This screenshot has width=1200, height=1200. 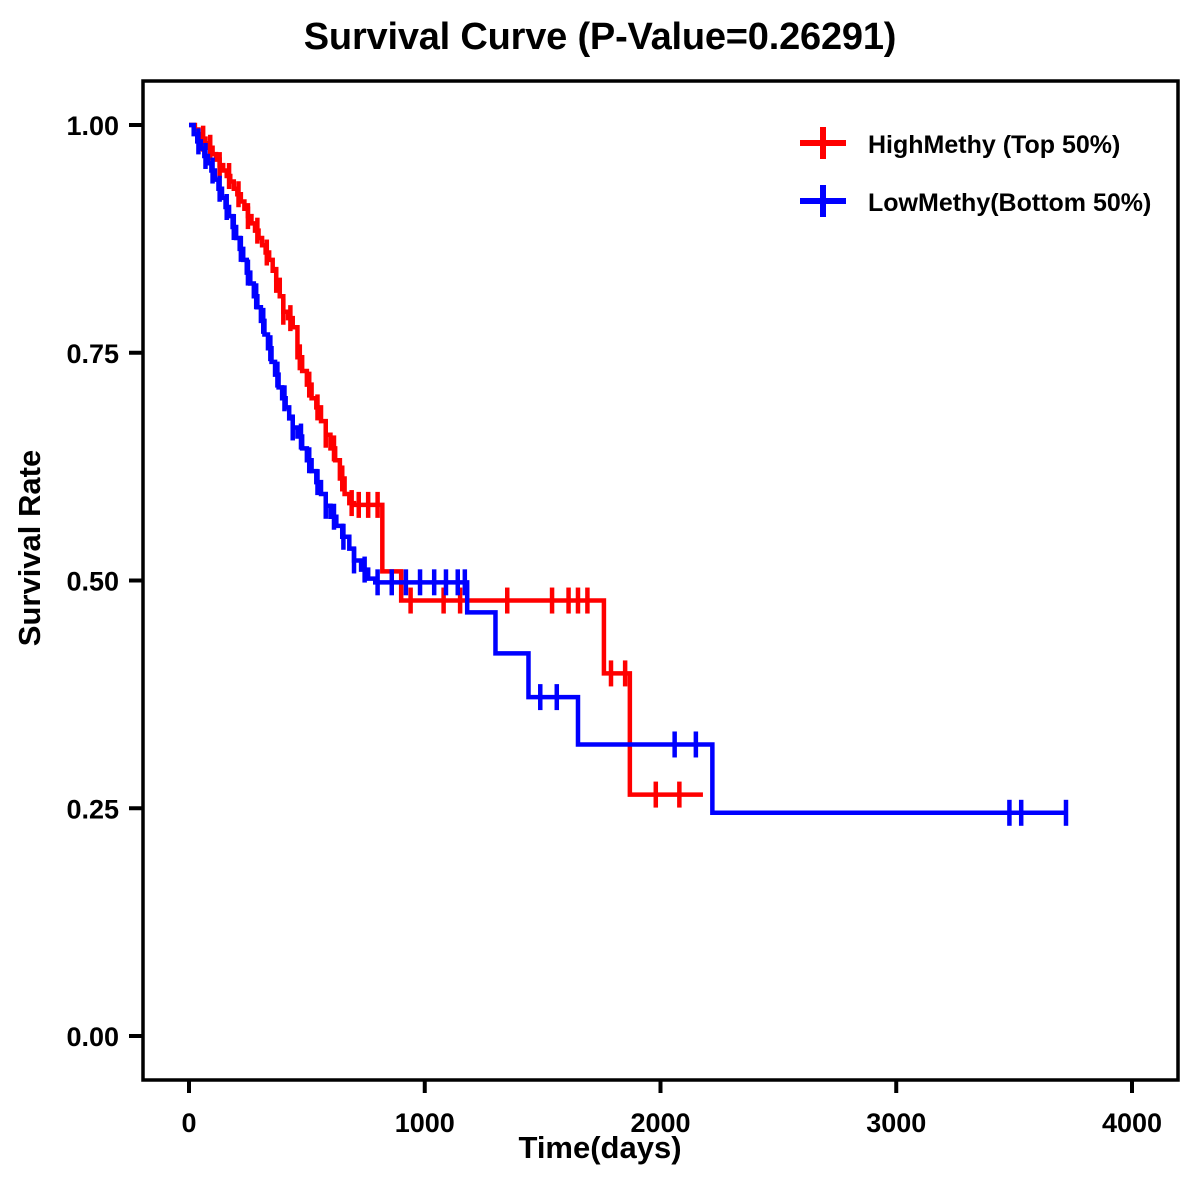 What do you see at coordinates (994, 145) in the screenshot?
I see `legend-label: HighMethy (Top 50%)` at bounding box center [994, 145].